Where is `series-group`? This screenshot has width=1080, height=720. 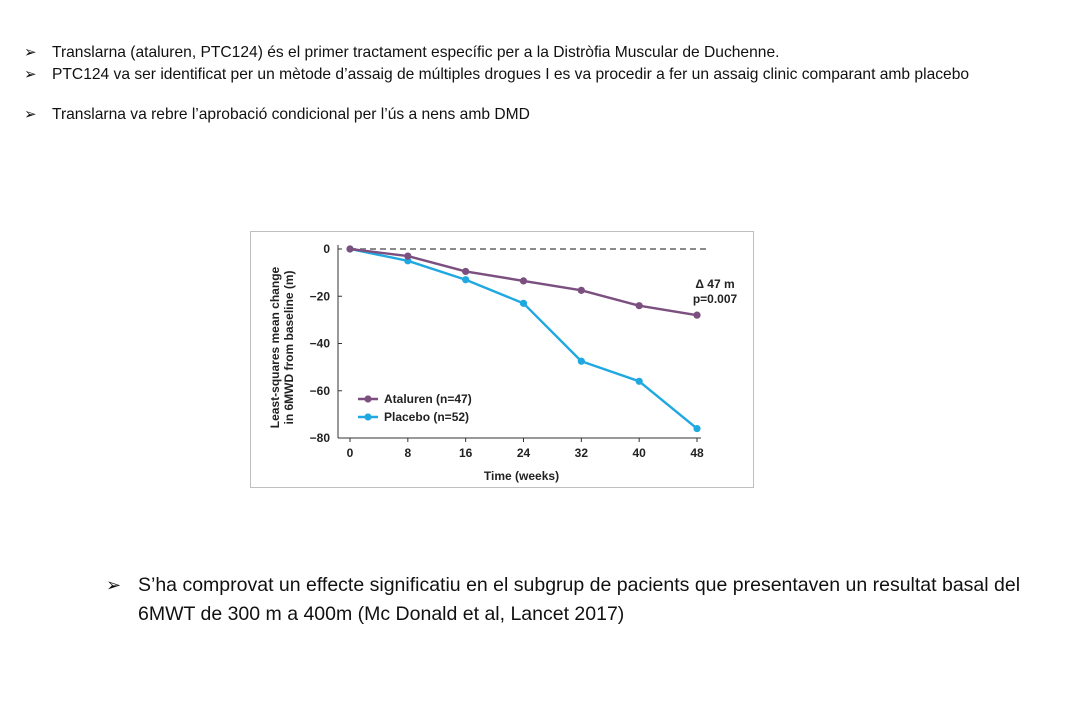 series-group is located at coordinates (523, 339).